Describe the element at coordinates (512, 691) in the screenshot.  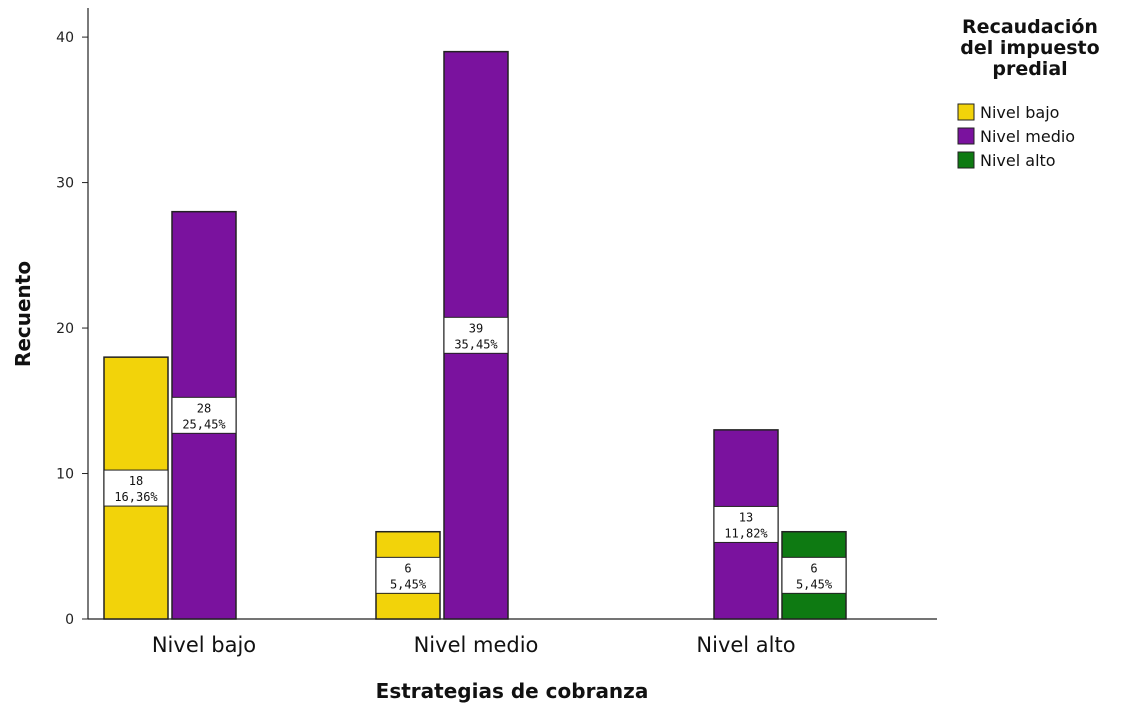
I see `x-axis-title: Estrategias de cobranza` at that location.